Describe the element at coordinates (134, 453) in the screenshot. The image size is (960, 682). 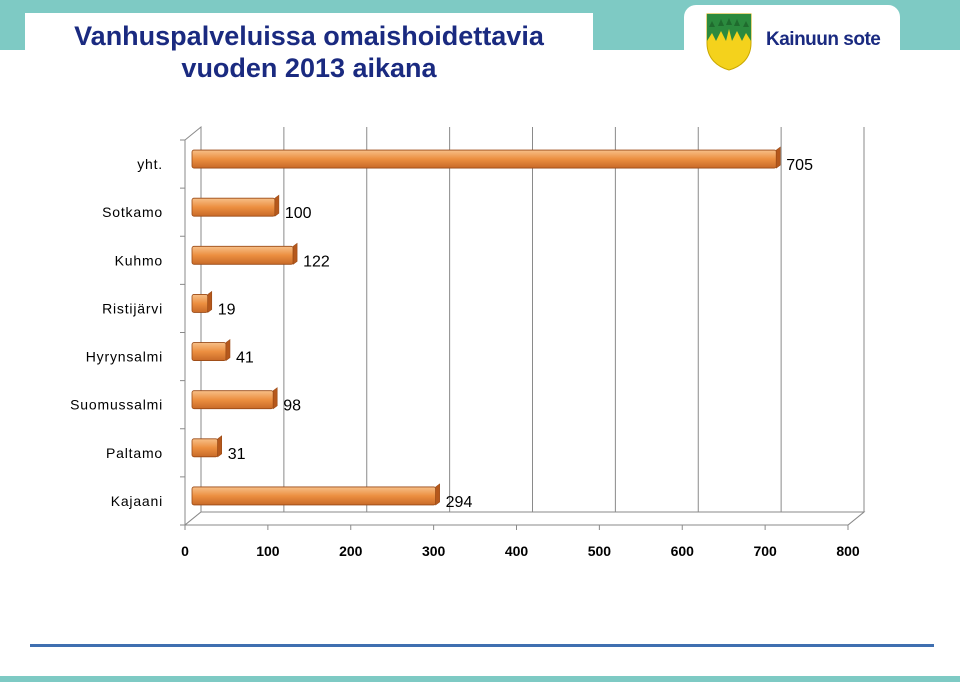
I see `category-label: Paltamo` at that location.